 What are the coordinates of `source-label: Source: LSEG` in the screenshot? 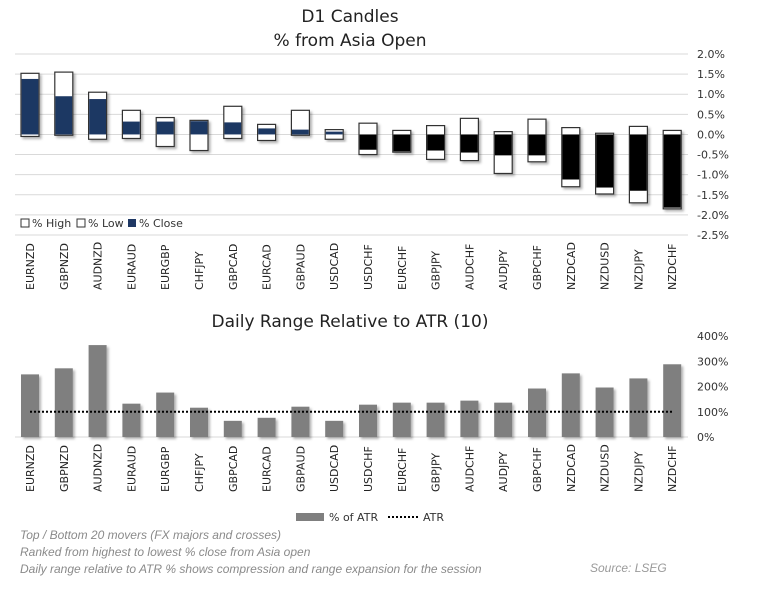 It's located at (628, 568).